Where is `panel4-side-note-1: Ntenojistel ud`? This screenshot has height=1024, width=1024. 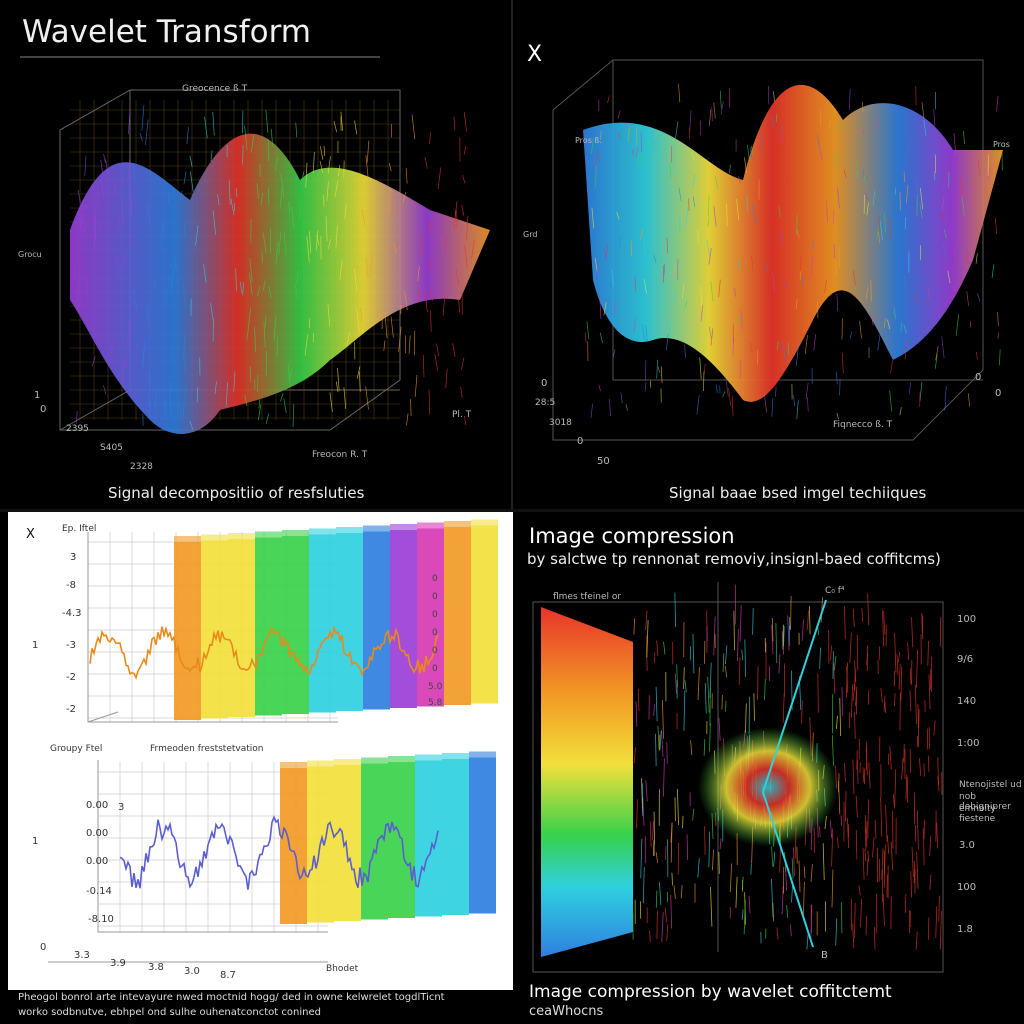 panel4-side-note-1: Ntenojistel ud is located at coordinates (990, 785).